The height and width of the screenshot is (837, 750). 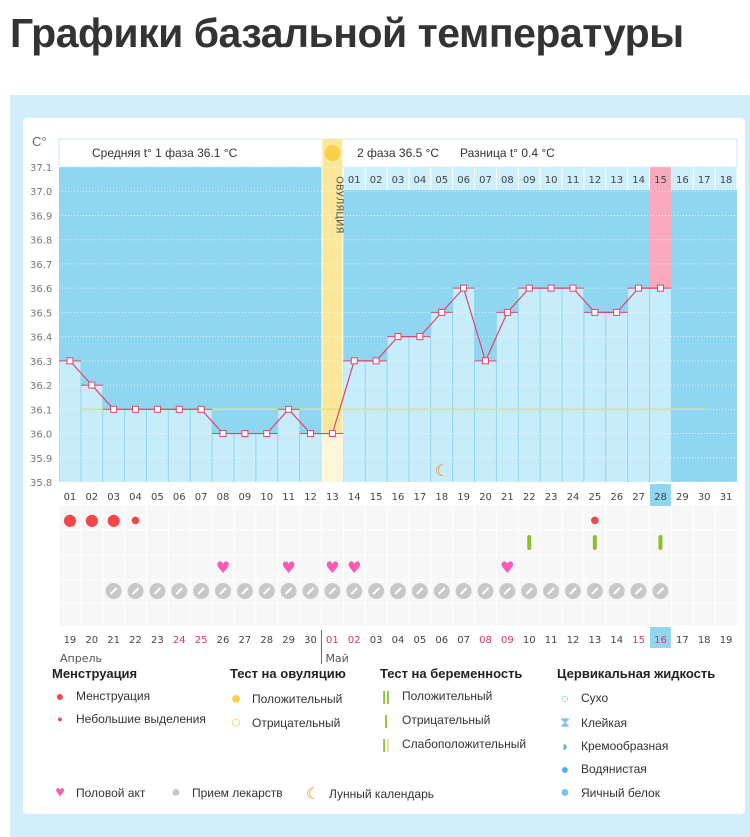 I want to click on cycle-day-label: 17, so click(x=420, y=497).